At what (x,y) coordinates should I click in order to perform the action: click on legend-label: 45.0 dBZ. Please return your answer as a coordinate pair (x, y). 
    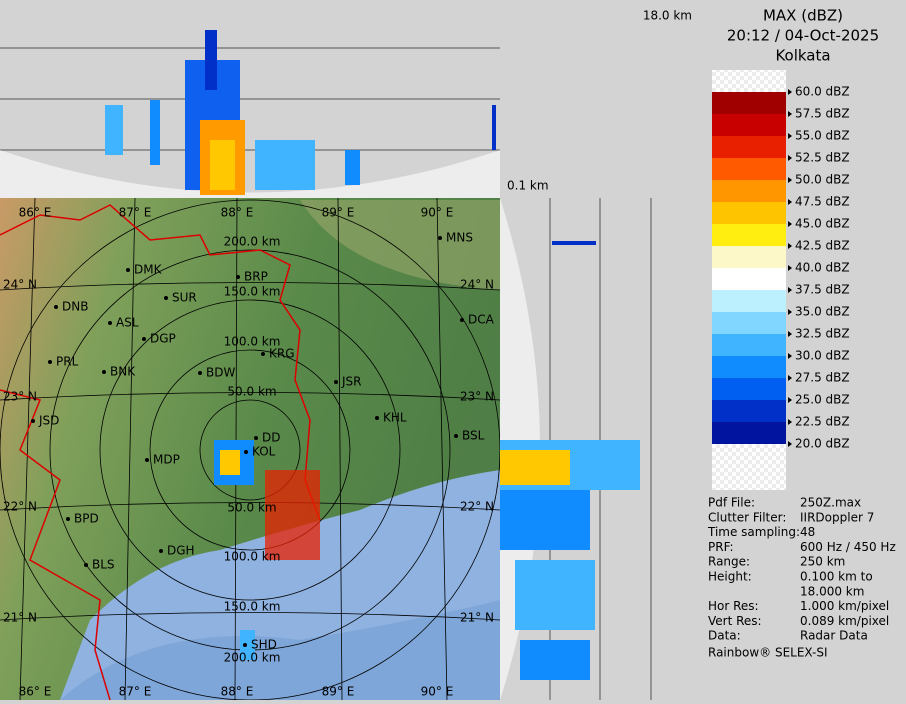
    Looking at the image, I should click on (822, 224).